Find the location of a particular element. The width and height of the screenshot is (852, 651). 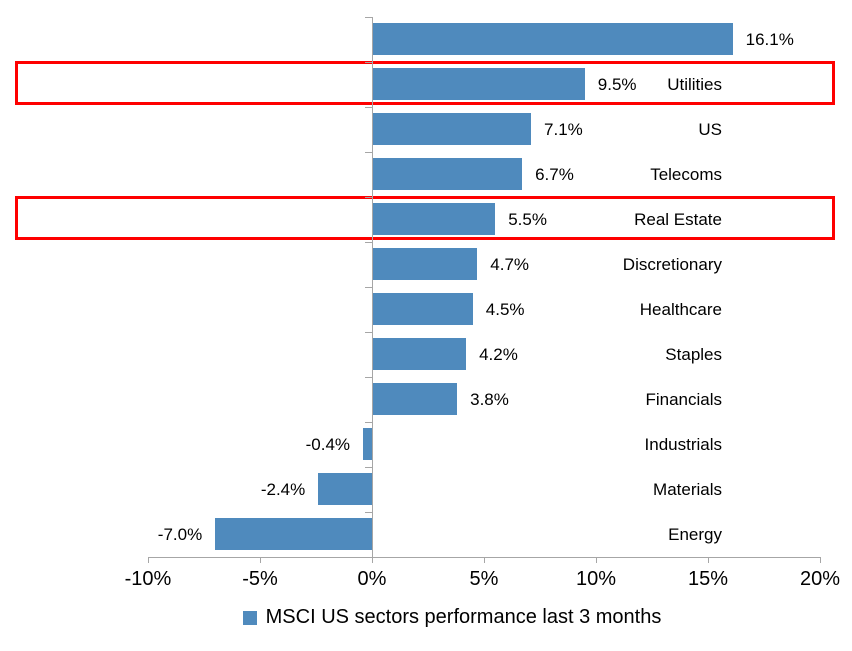

value-label: -7.0% is located at coordinates (180, 534).